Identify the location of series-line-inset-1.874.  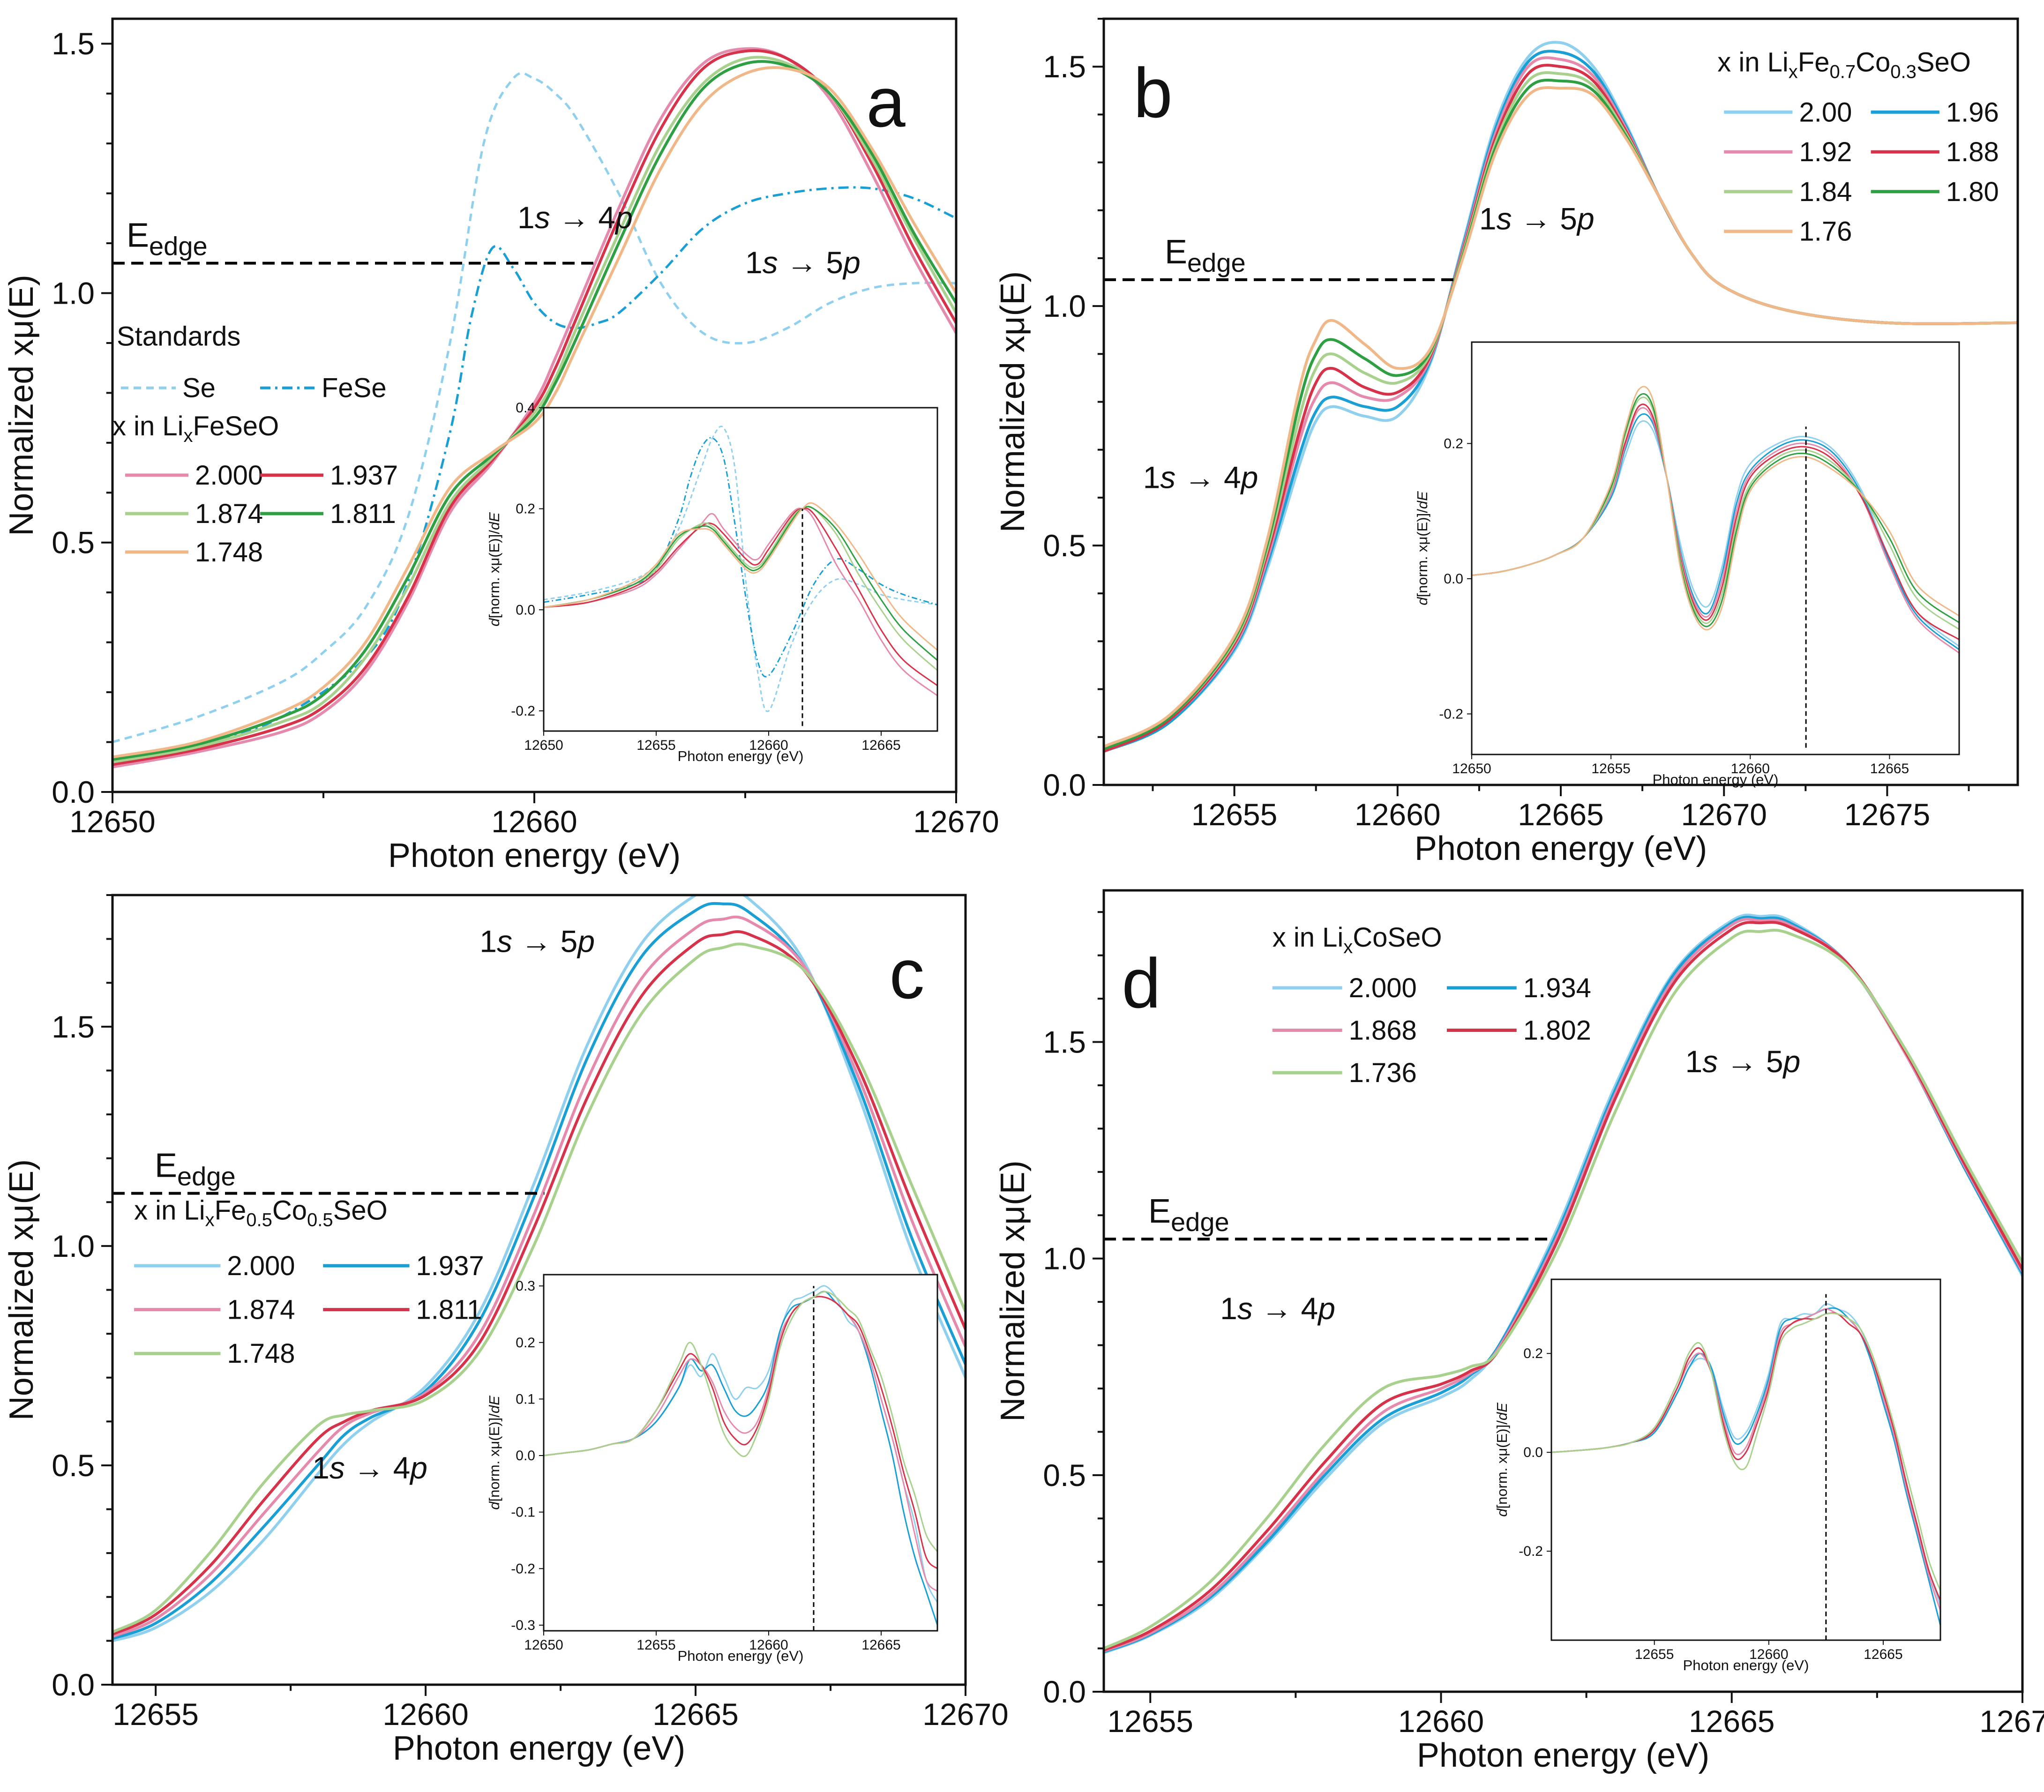
(740, 589).